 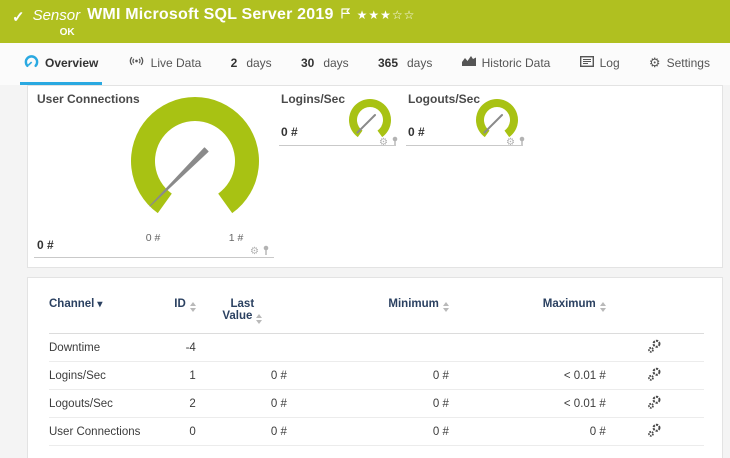 I want to click on tab-log: Log, so click(x=600, y=64).